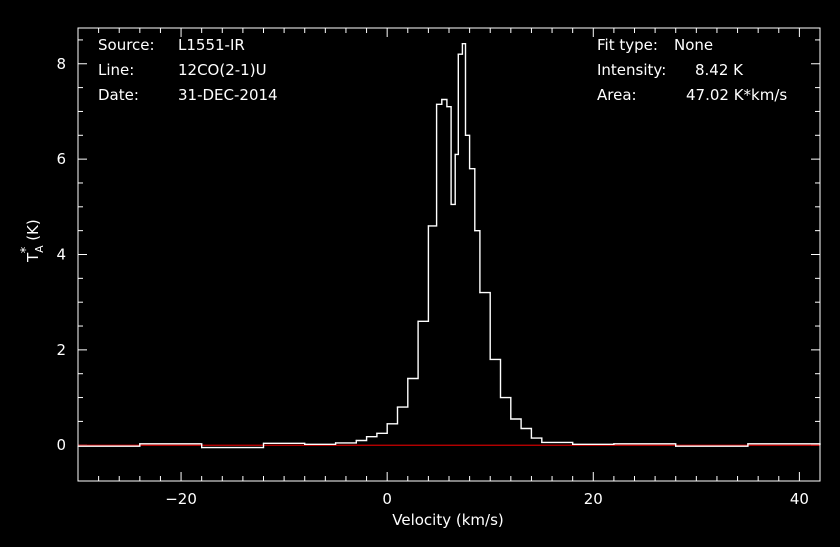 Image resolution: width=840 pixels, height=547 pixels. Describe the element at coordinates (719, 70) in the screenshot. I see `intensity-value: 8.42 K` at that location.